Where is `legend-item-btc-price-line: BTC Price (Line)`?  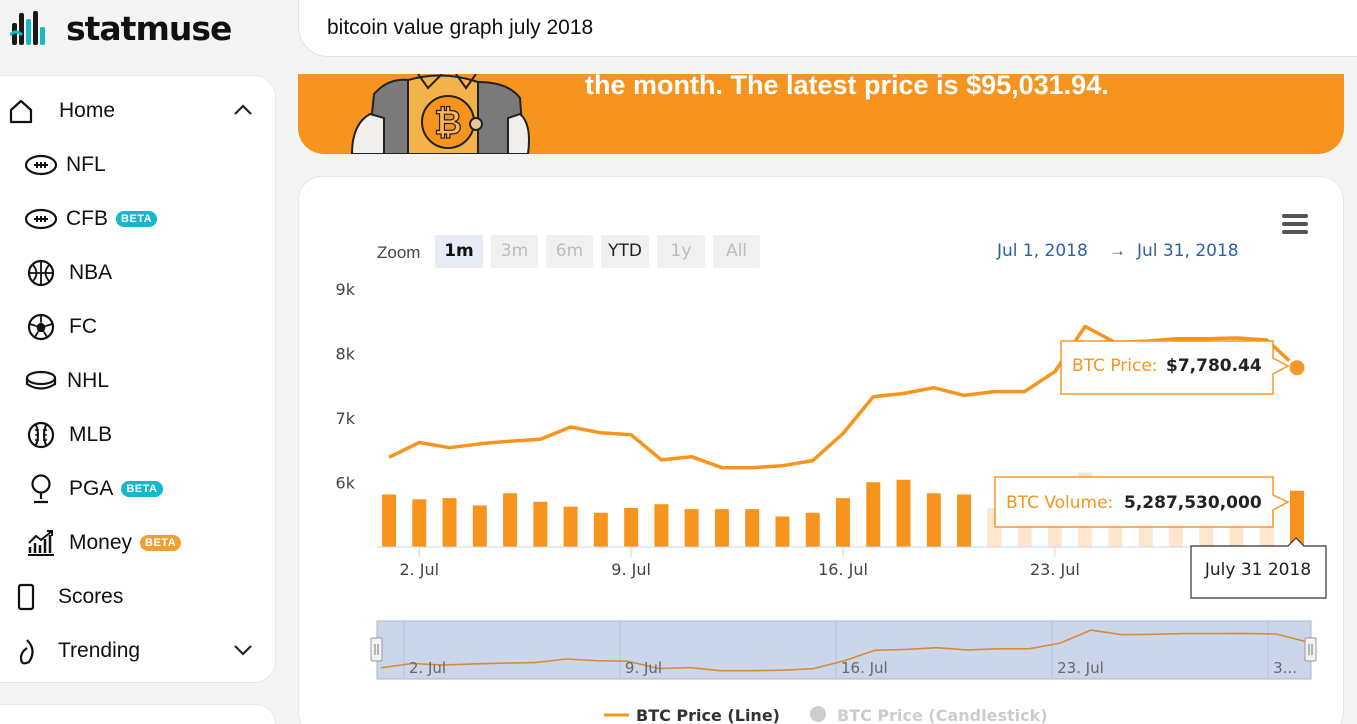 legend-item-btc-price-line: BTC Price (Line) is located at coordinates (692, 715).